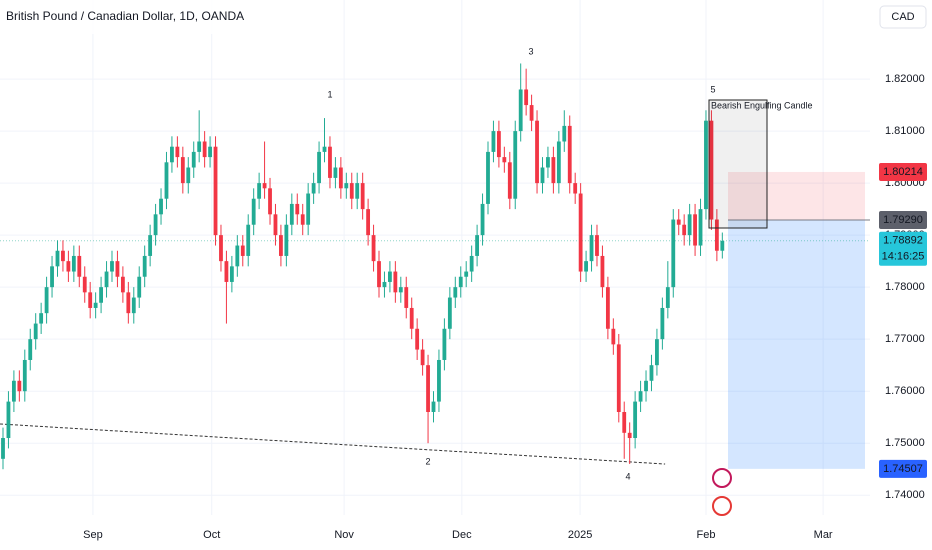 This screenshot has height=550, width=932. I want to click on price-badge-label: 1.78892, so click(903, 241).